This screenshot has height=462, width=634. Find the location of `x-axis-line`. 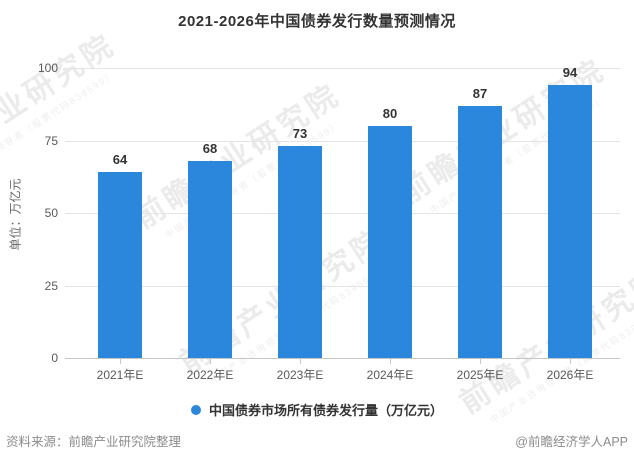

x-axis-line is located at coordinates (342, 358).